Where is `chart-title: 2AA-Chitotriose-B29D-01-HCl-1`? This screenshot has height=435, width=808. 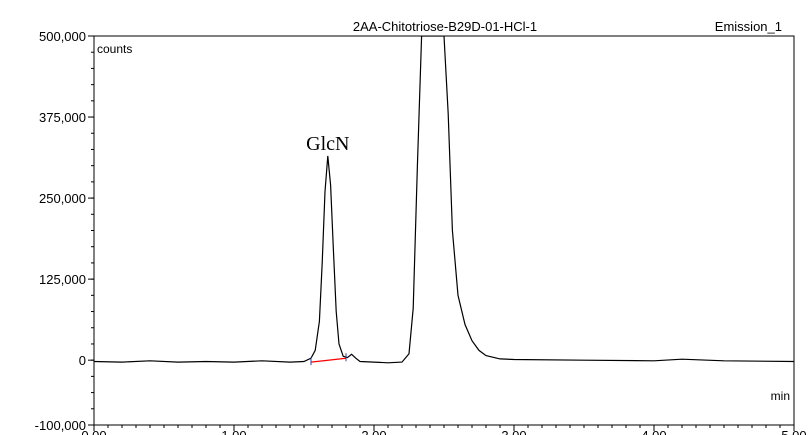 chart-title: 2AA-Chitotriose-B29D-01-HCl-1 is located at coordinates (445, 26).